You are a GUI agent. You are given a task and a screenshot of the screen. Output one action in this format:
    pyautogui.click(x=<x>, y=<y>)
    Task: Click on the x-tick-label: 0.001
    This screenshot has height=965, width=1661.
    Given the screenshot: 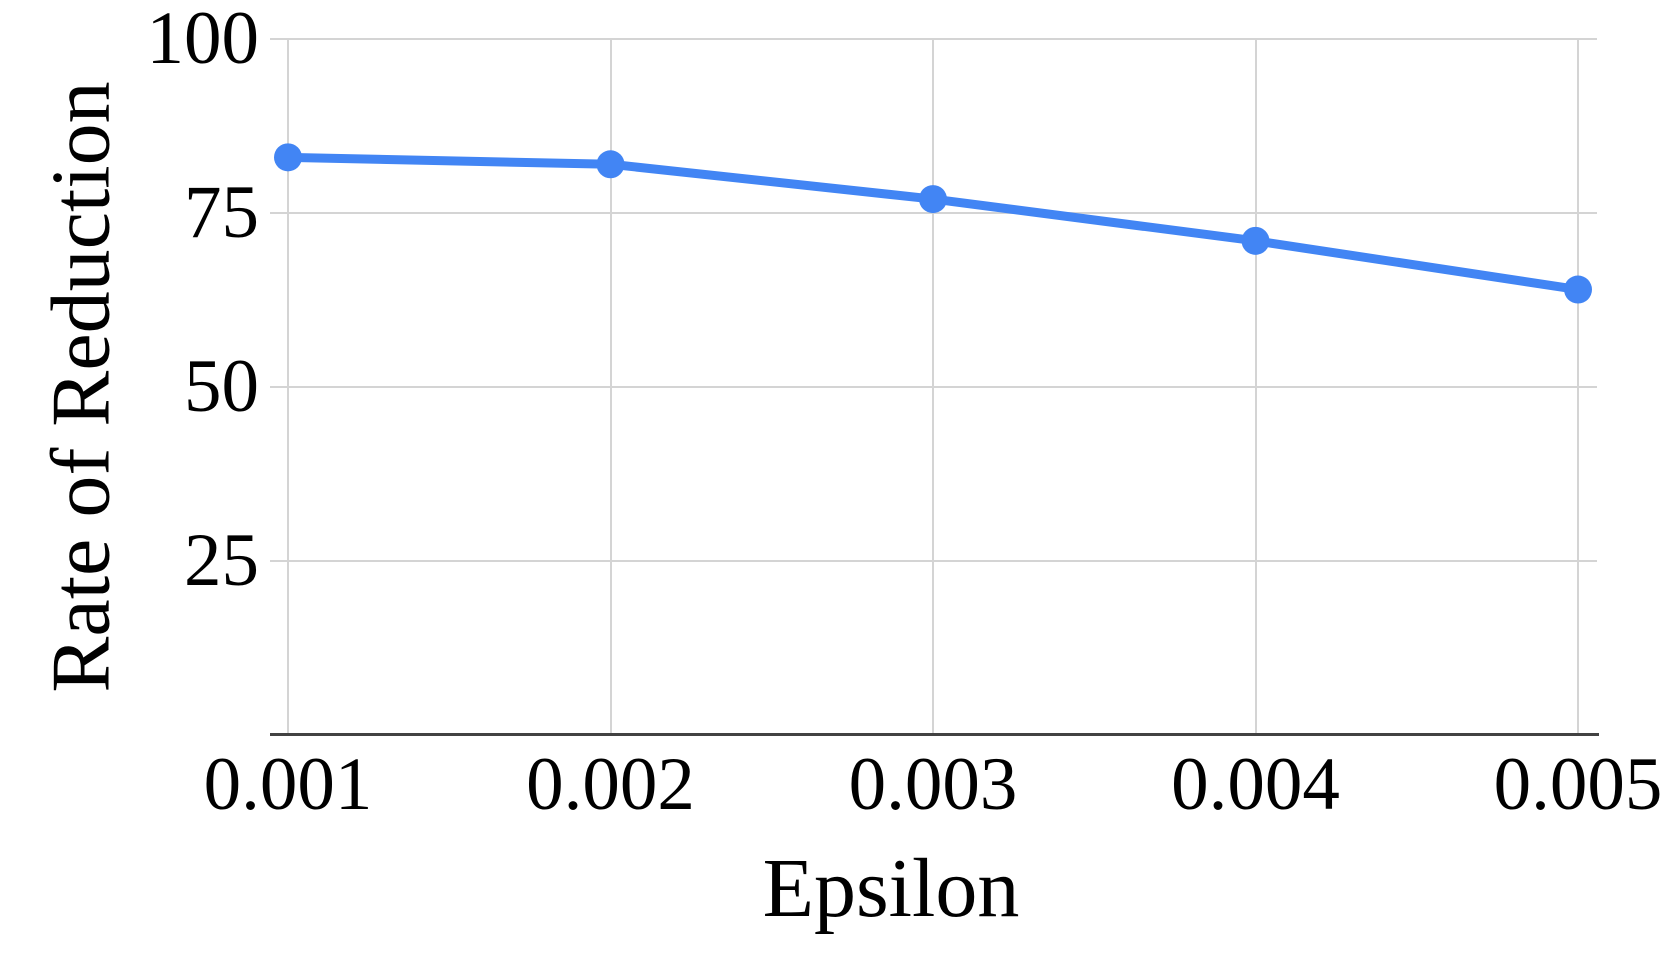 What is the action you would take?
    pyautogui.click(x=288, y=784)
    